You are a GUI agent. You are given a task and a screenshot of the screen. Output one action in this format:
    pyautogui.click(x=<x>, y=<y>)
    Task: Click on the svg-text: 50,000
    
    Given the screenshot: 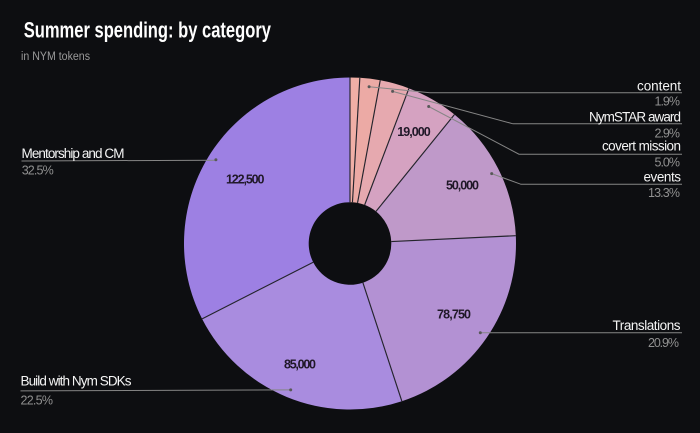 What is the action you would take?
    pyautogui.click(x=462, y=186)
    